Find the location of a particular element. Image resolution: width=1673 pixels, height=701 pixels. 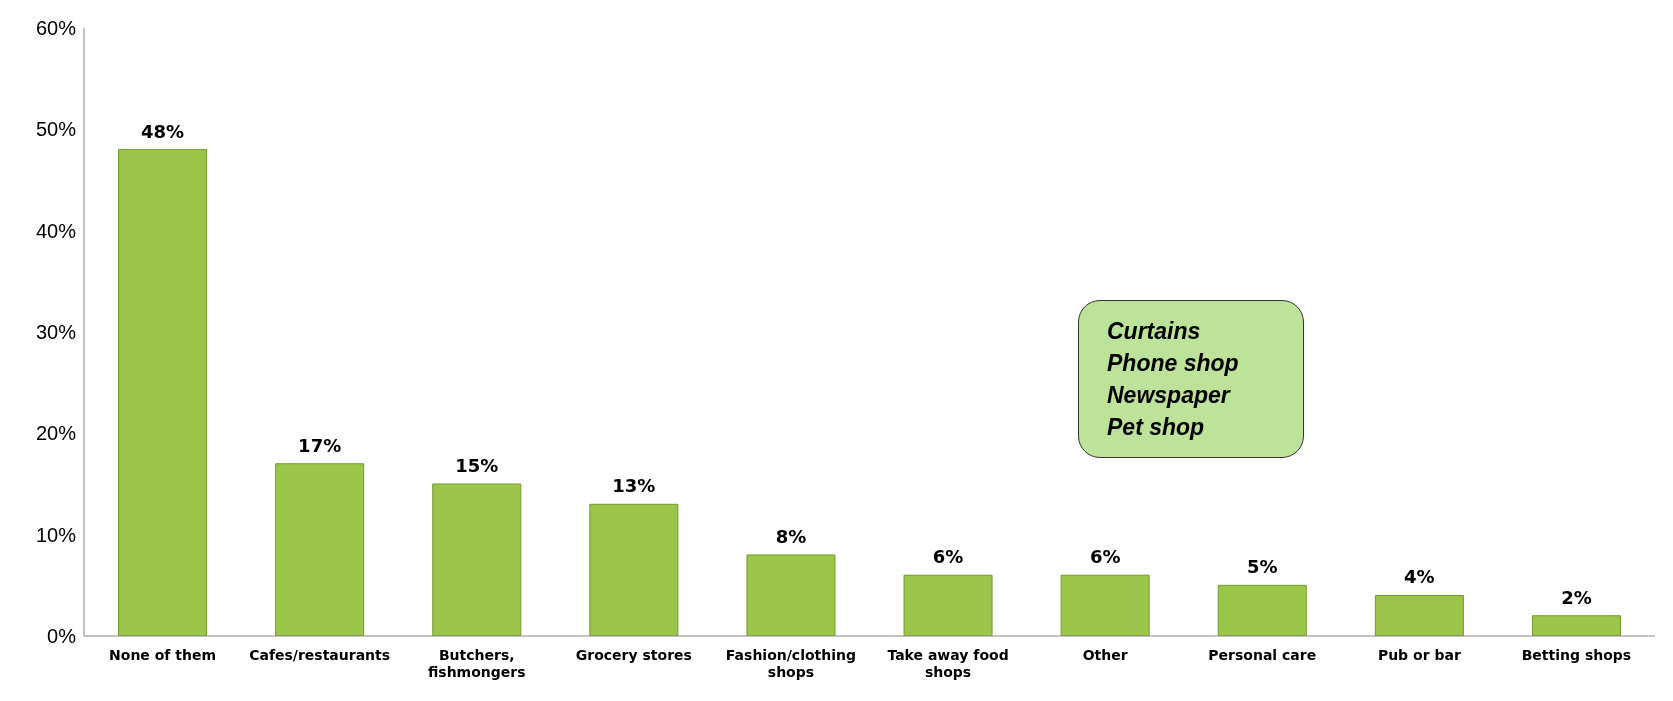

annotation: Curtains is located at coordinates (1154, 331).